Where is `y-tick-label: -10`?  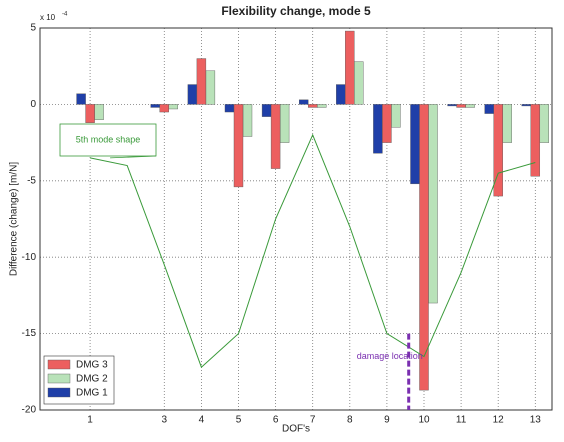 y-tick-label: -10 is located at coordinates (29, 257).